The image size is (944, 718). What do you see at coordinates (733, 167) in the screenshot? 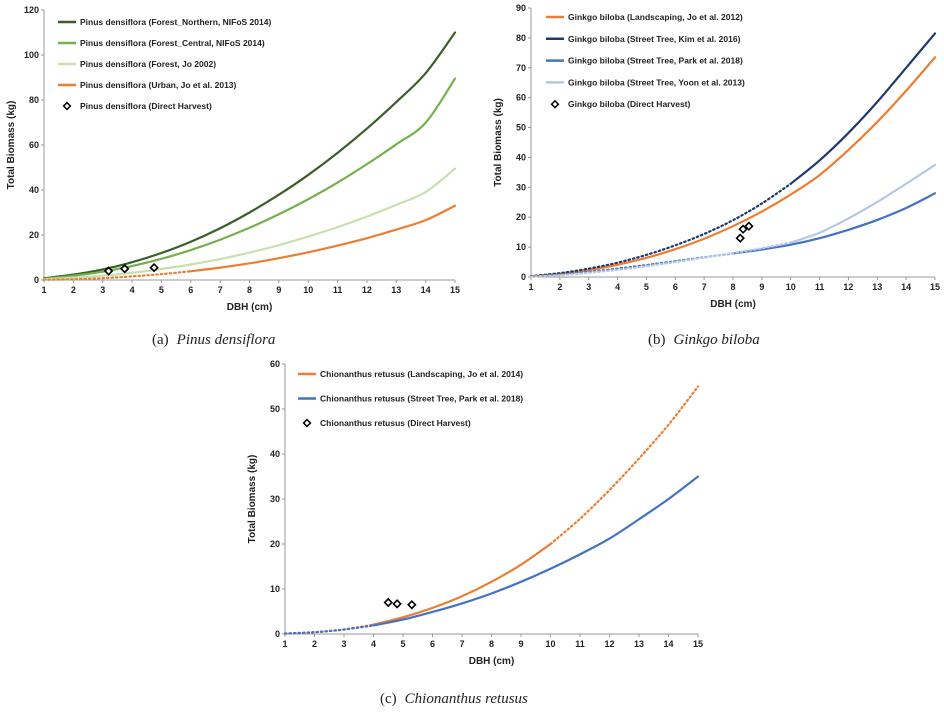
I see `series-line-ginkgo-biloba-landscaping-jo-et-al-2012-solid` at bounding box center [733, 167].